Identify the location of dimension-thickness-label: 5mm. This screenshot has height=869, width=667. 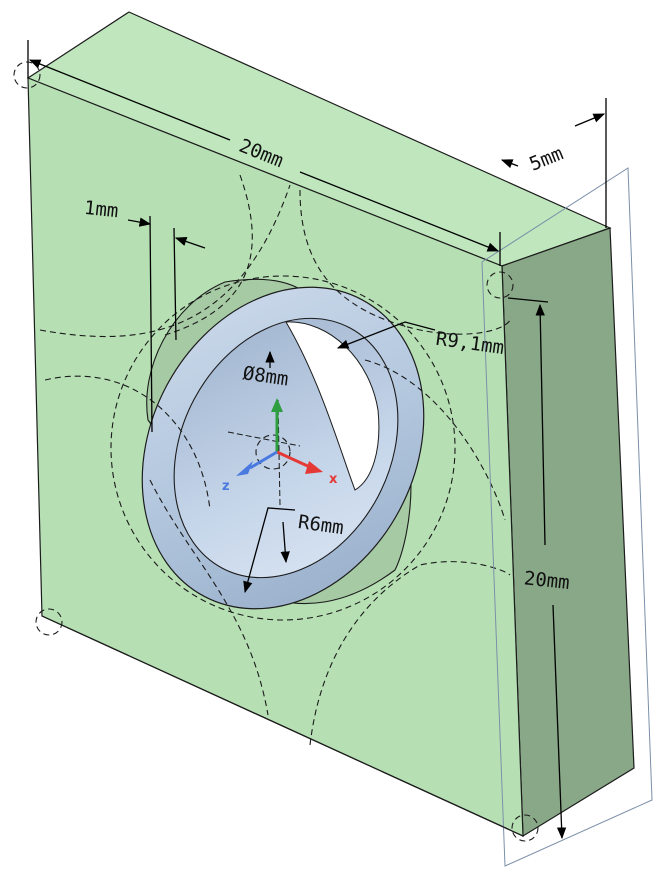
(546, 158).